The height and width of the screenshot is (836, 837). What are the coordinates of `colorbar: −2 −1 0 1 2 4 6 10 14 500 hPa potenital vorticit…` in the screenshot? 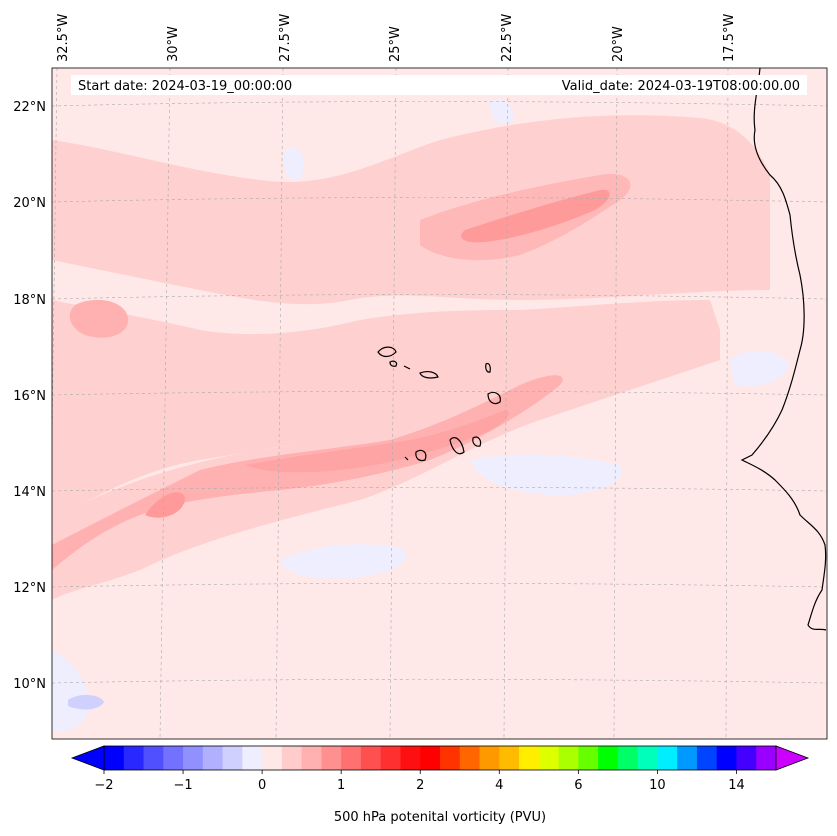 It's located at (440, 785).